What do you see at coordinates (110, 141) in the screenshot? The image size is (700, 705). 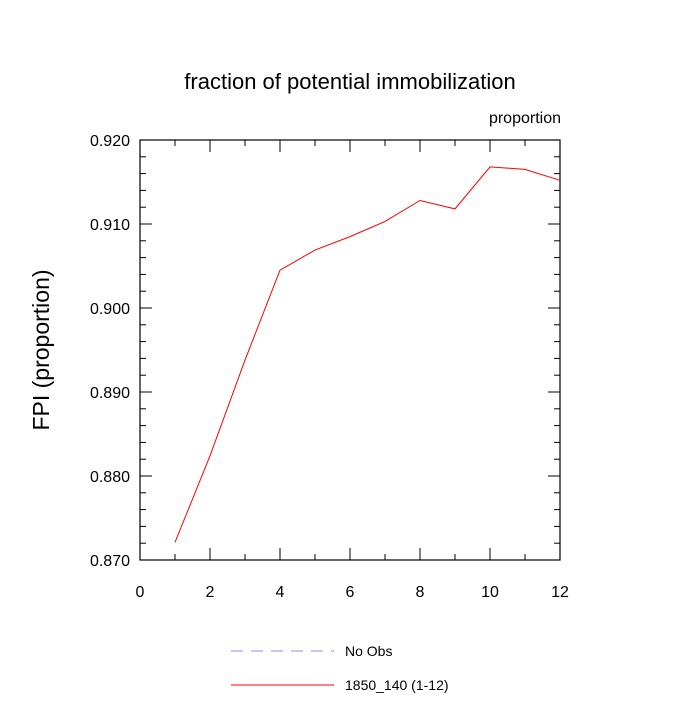 I see `y-tick-label: 0.920` at bounding box center [110, 141].